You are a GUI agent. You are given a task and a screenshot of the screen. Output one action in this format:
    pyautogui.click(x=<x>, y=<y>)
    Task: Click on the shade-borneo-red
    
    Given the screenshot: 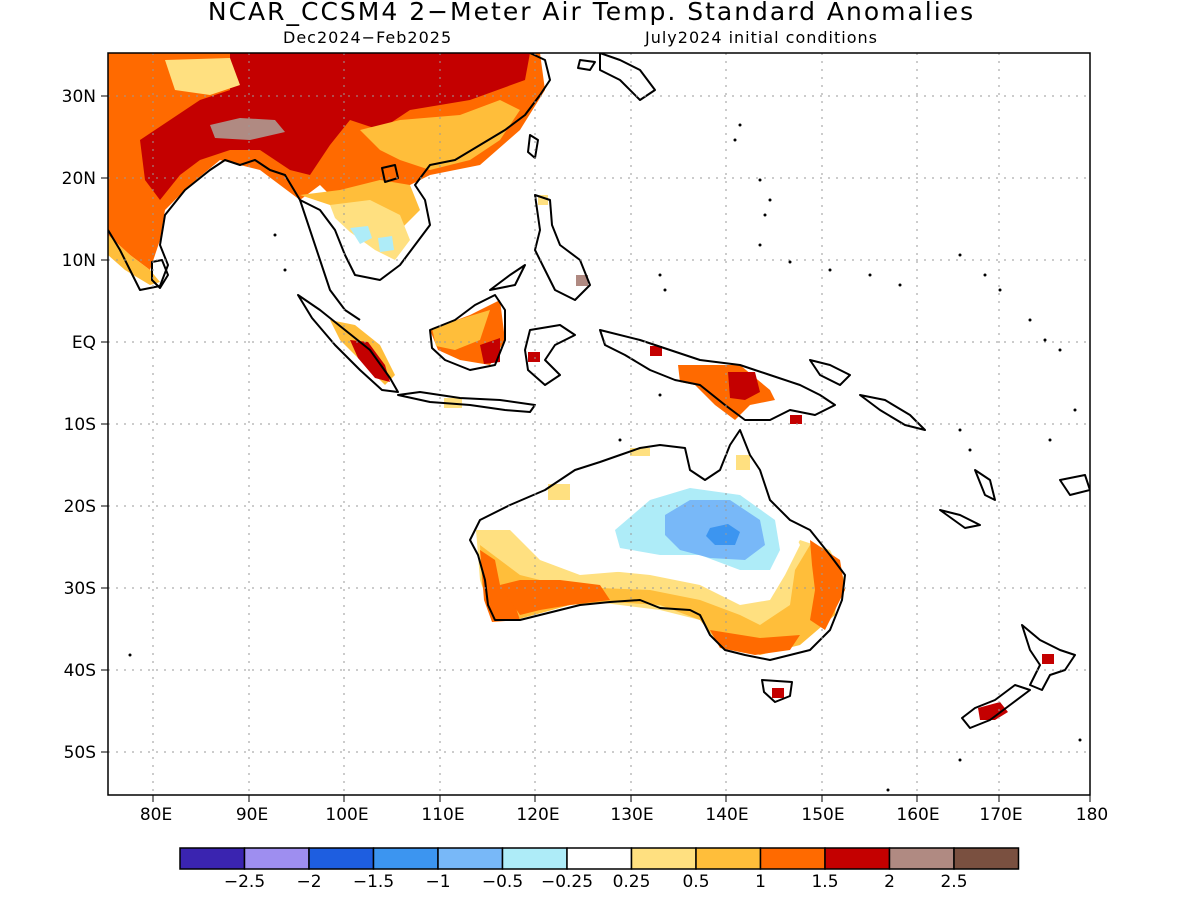 What is the action you would take?
    pyautogui.click(x=490, y=351)
    